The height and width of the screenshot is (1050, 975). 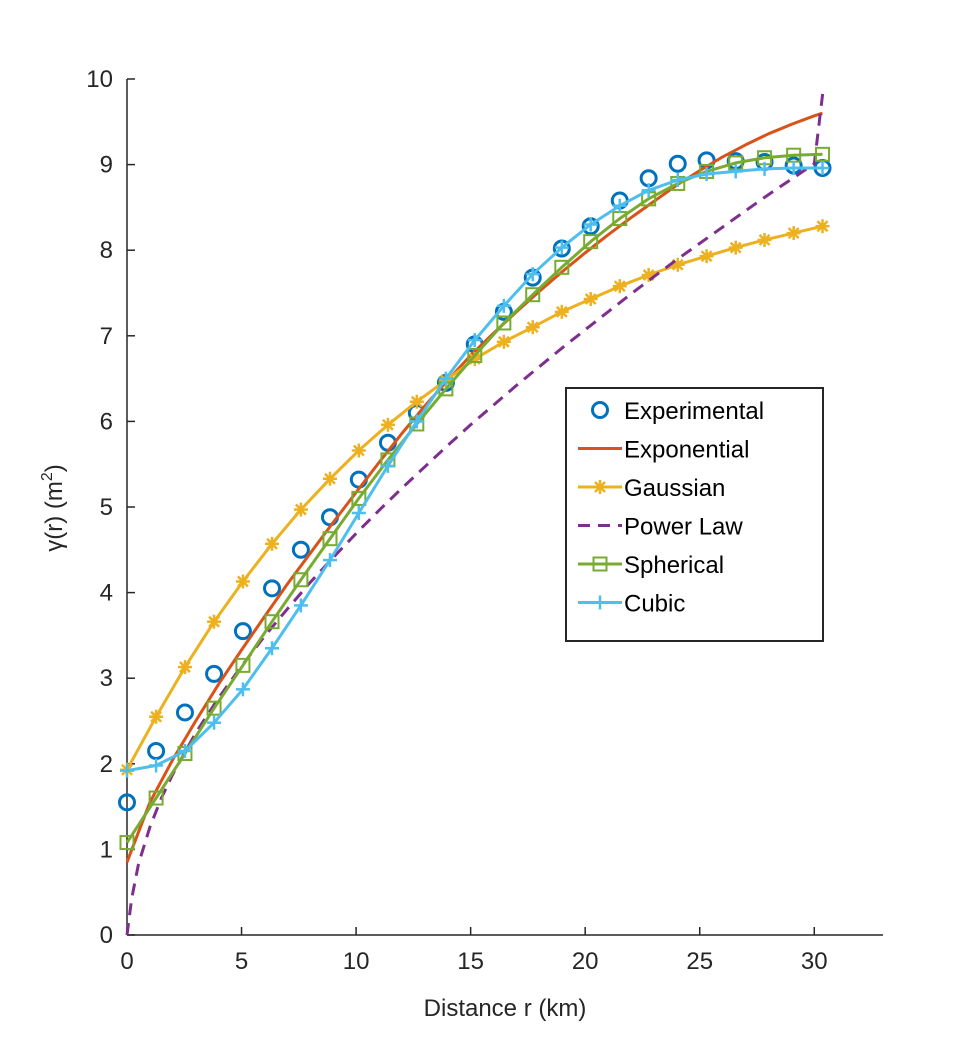 I want to click on legend-marker-experimental, so click(x=600, y=410).